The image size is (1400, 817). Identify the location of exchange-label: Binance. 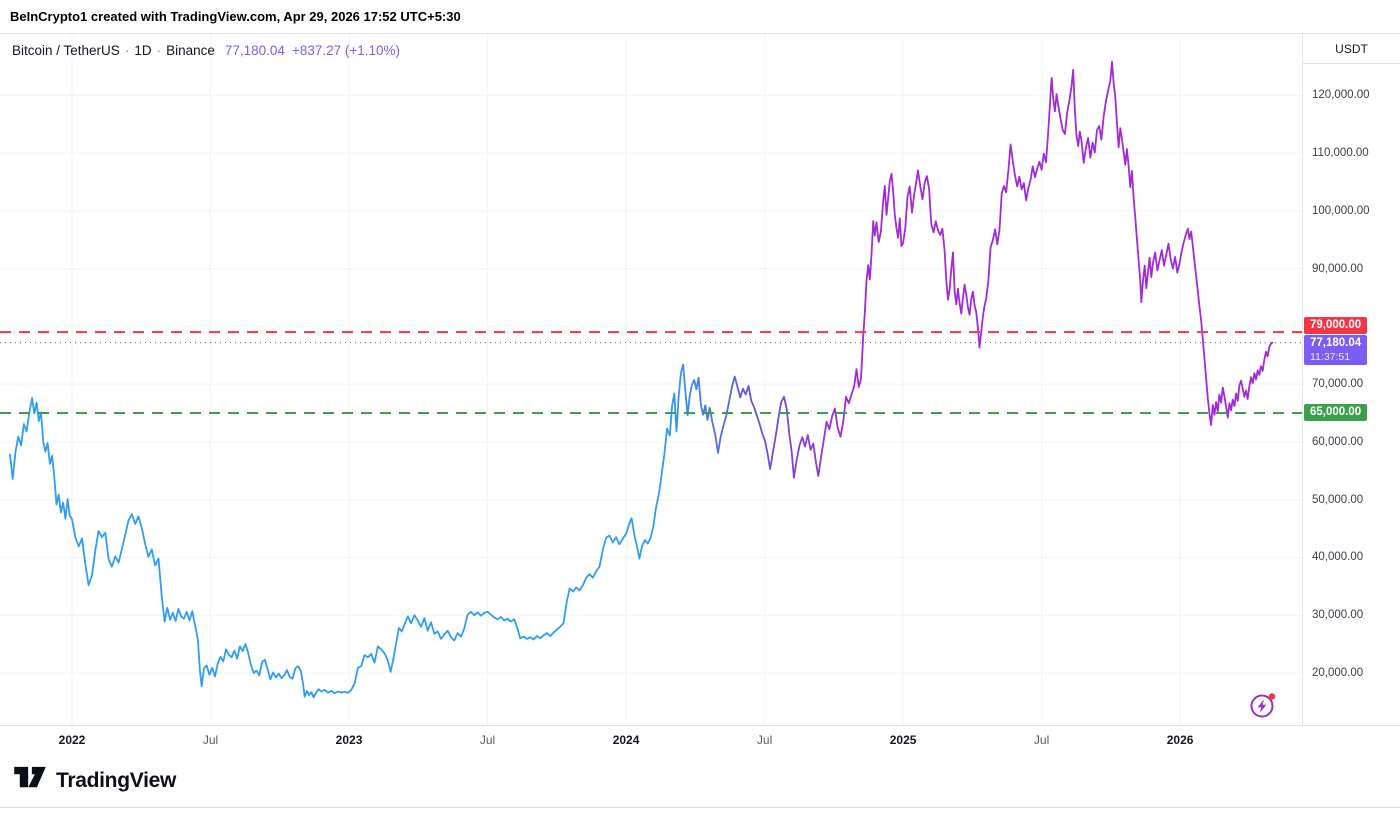
(190, 50).